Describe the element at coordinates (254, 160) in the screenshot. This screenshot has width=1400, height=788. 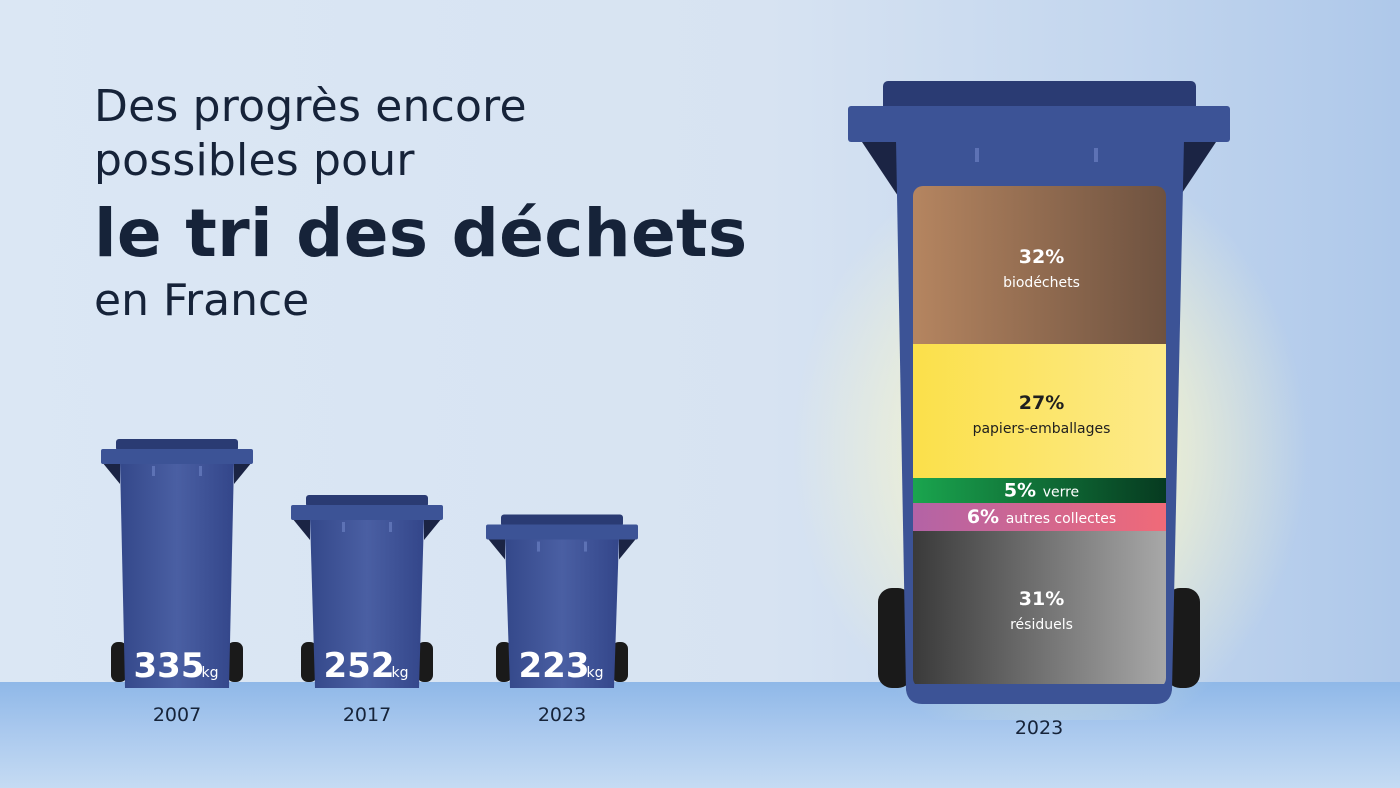
I see `title-line-2: possibles pour` at that location.